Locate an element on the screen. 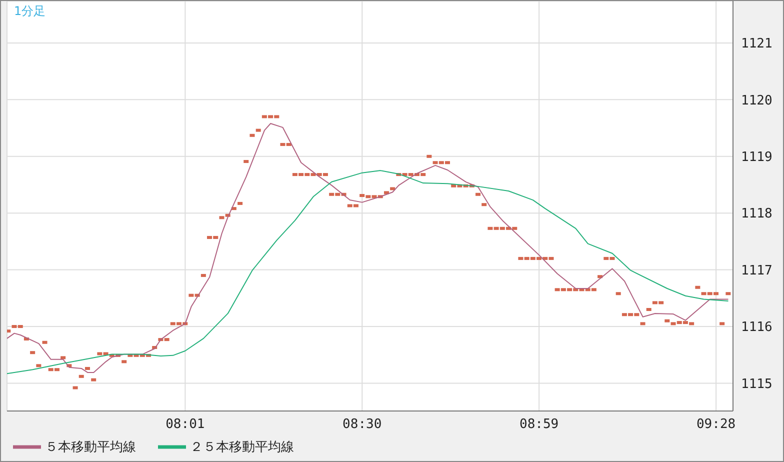 This screenshot has height=462, width=784. x-tick-label: 08:59 is located at coordinates (539, 424).